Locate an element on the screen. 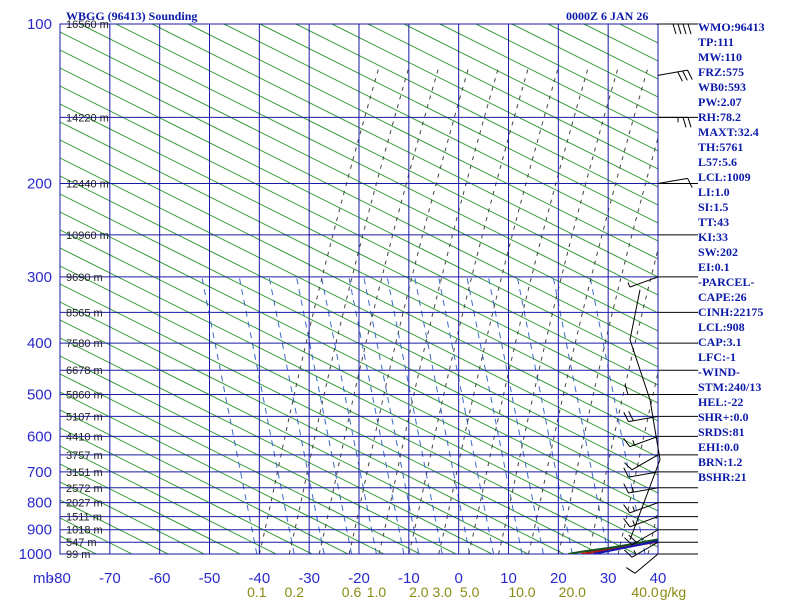 The width and height of the screenshot is (800, 600). x-tick-label: 10 is located at coordinates (508, 578).